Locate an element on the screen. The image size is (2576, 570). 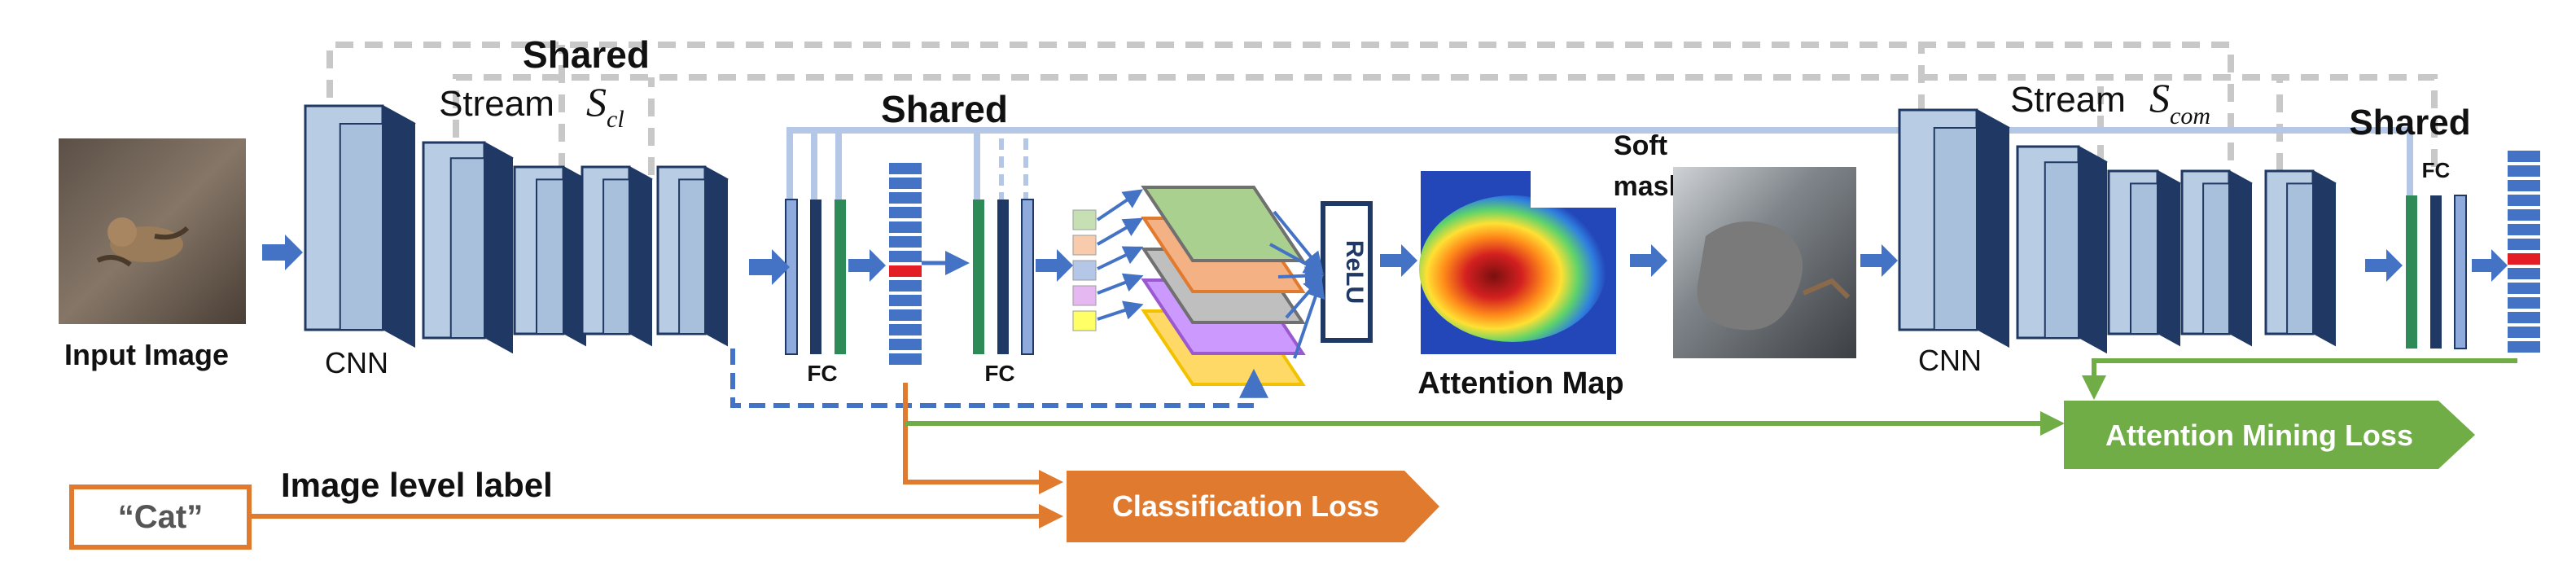
input-image-caption: Input Image is located at coordinates (146, 354).